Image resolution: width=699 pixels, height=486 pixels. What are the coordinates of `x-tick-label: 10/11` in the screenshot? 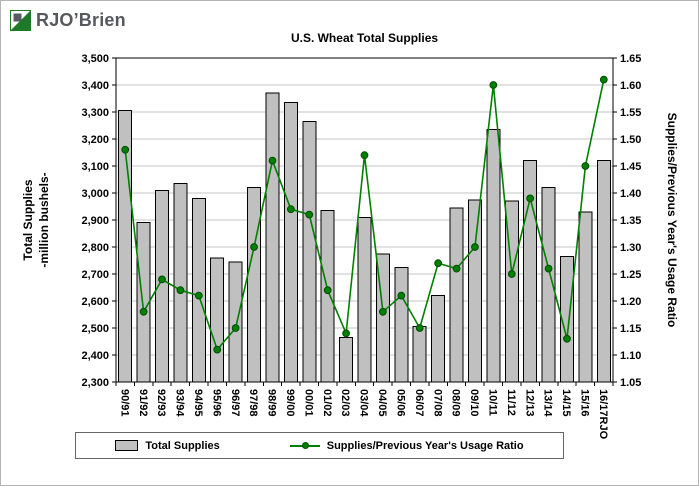 It's located at (493, 402).